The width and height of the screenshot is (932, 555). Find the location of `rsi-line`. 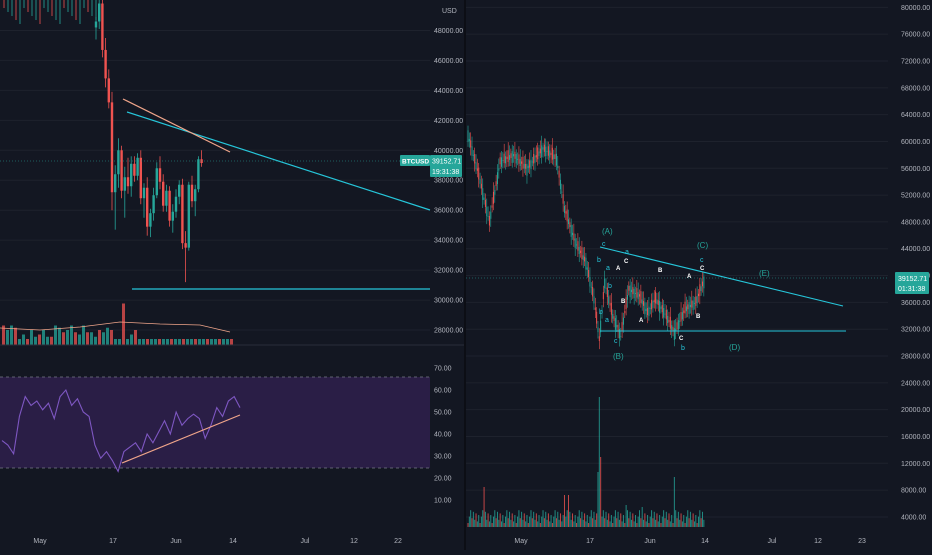

rsi-line is located at coordinates (121, 430).